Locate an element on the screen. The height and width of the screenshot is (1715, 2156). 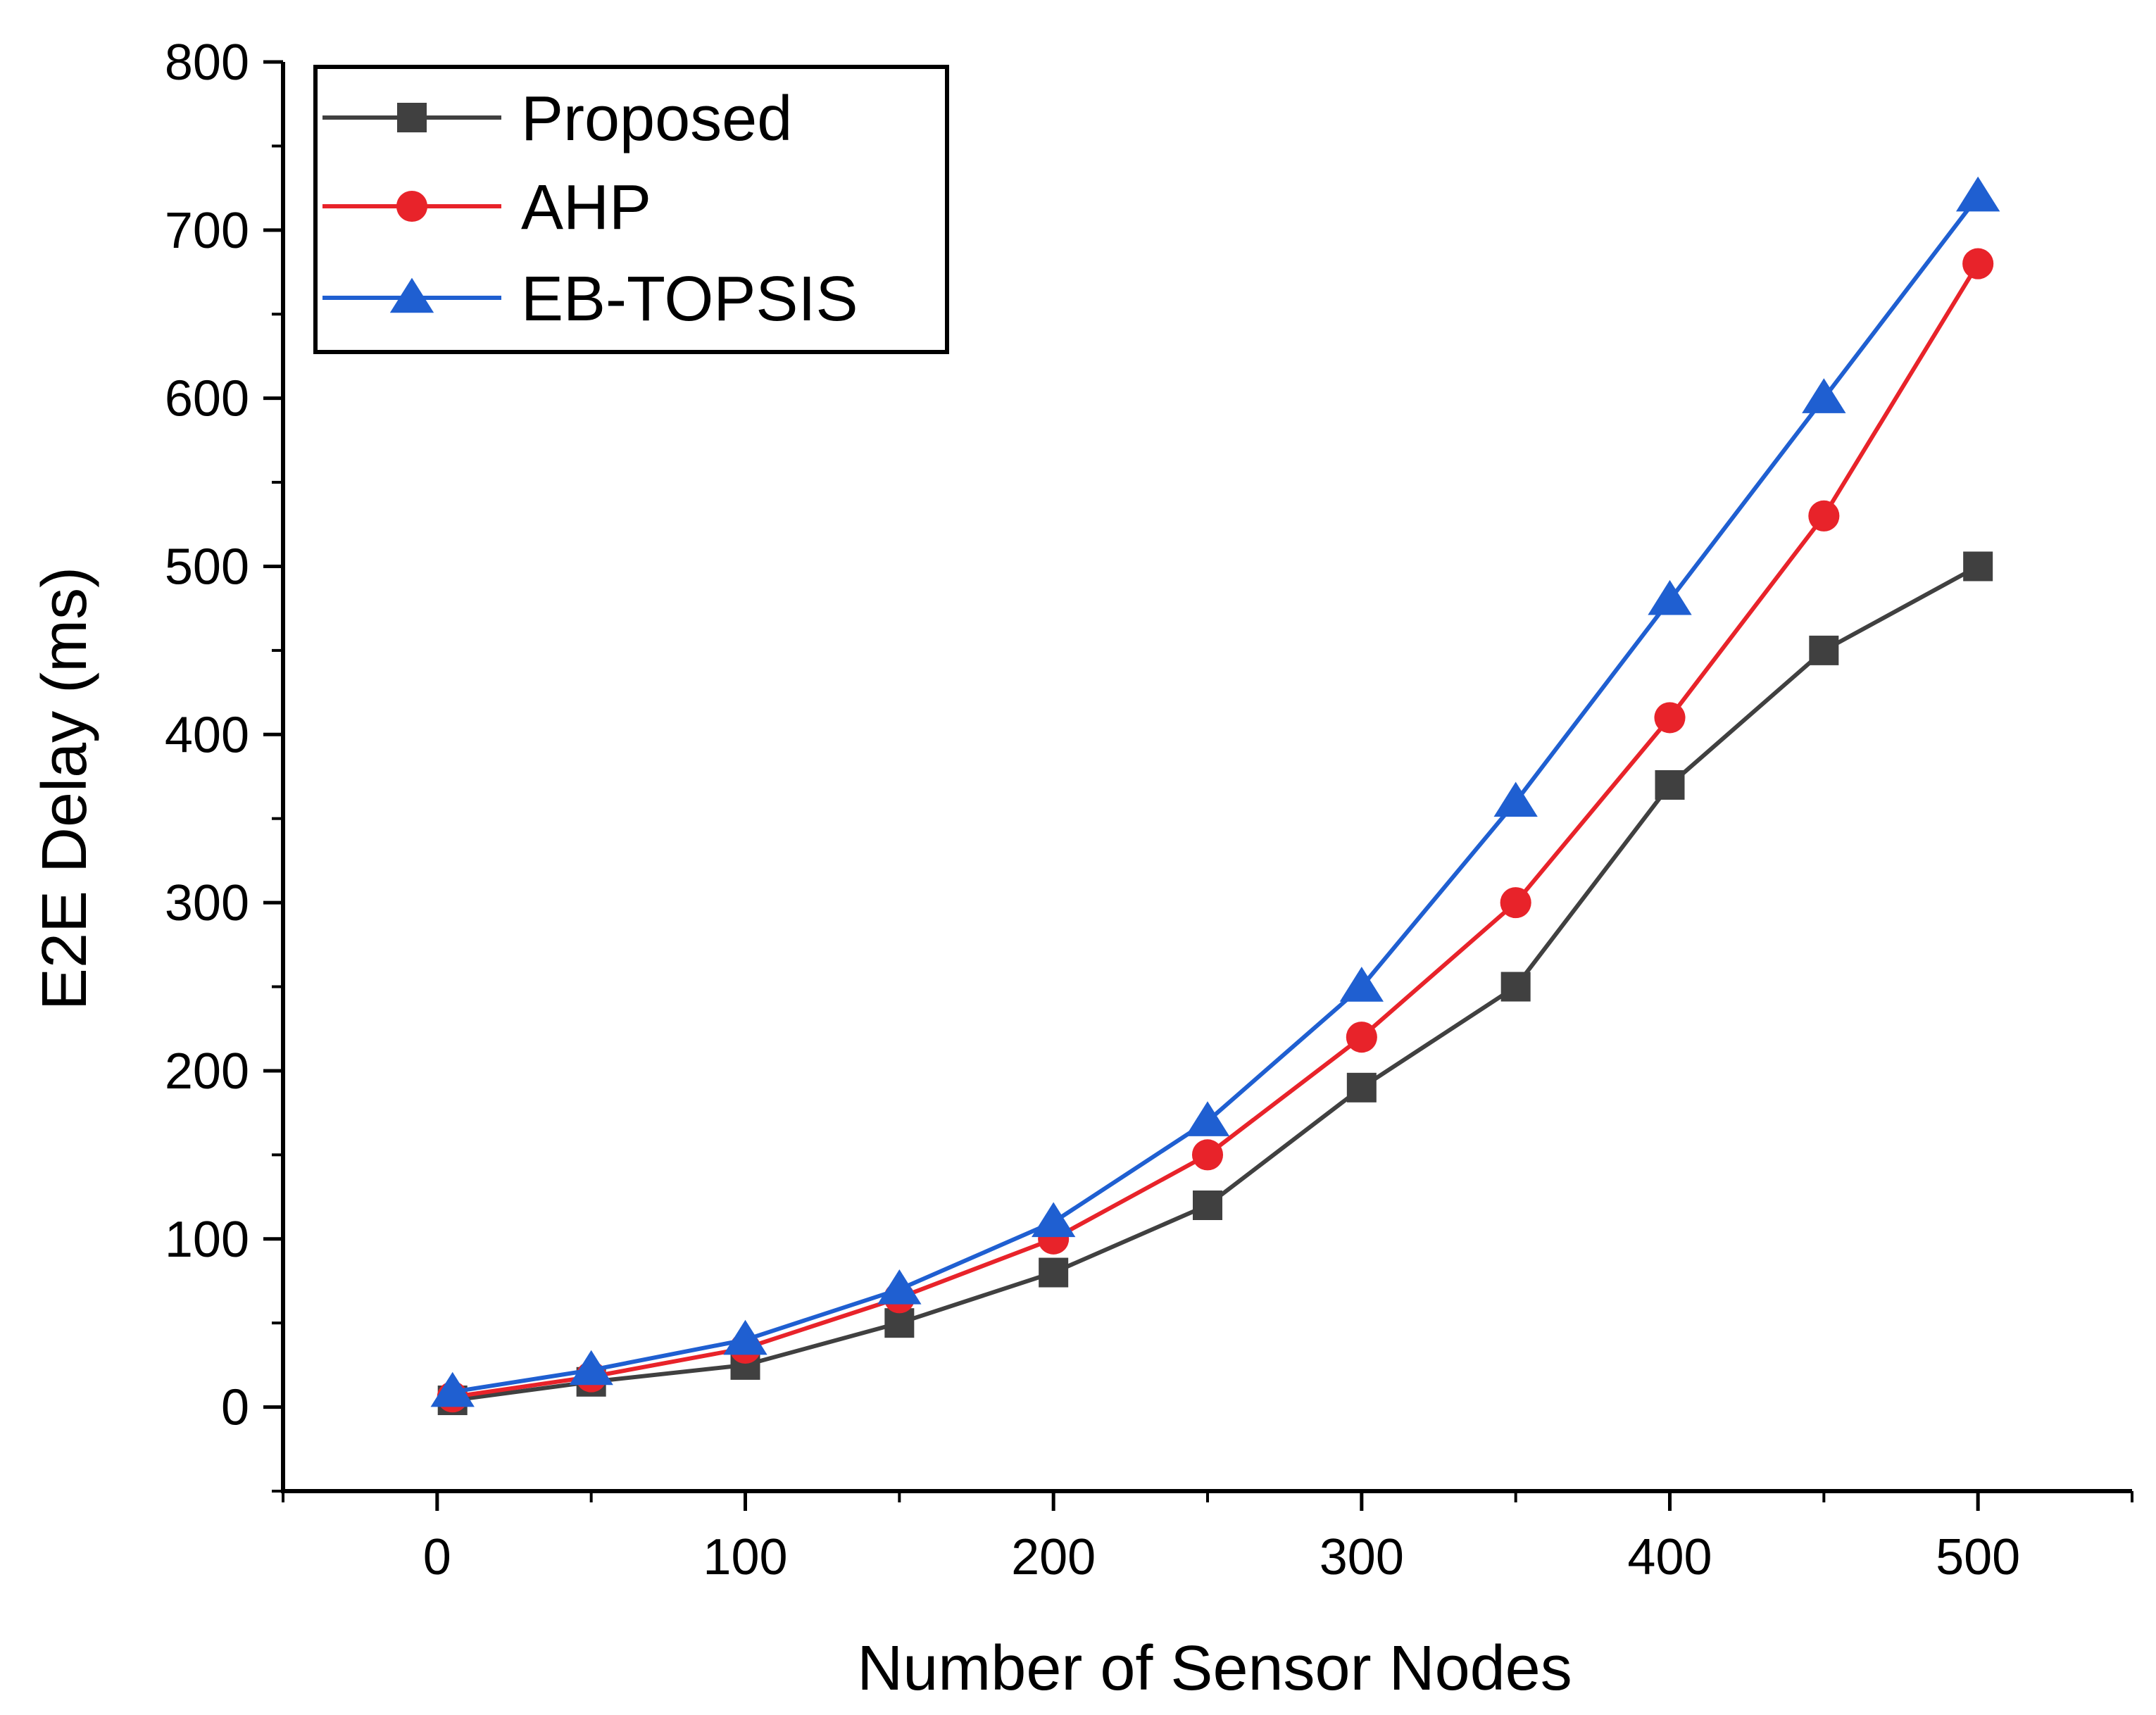
y-axis-ticks: 0 100 200 300 400 500 600 700 800 is located at coordinates (224, 763).